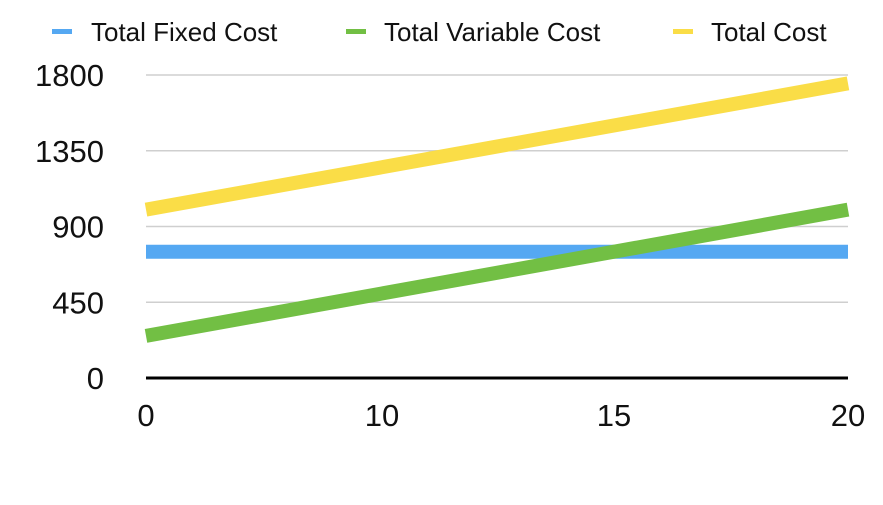 This screenshot has width=883, height=505. I want to click on x-tick-labels: 0 10 15 20, so click(501, 415).